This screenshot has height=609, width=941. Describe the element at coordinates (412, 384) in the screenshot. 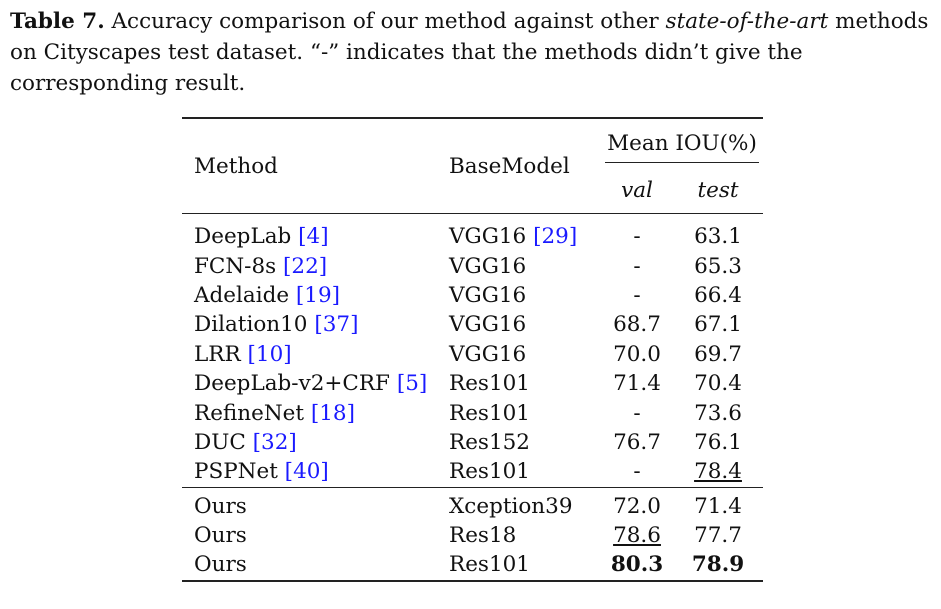

I see `citation: [5]` at that location.